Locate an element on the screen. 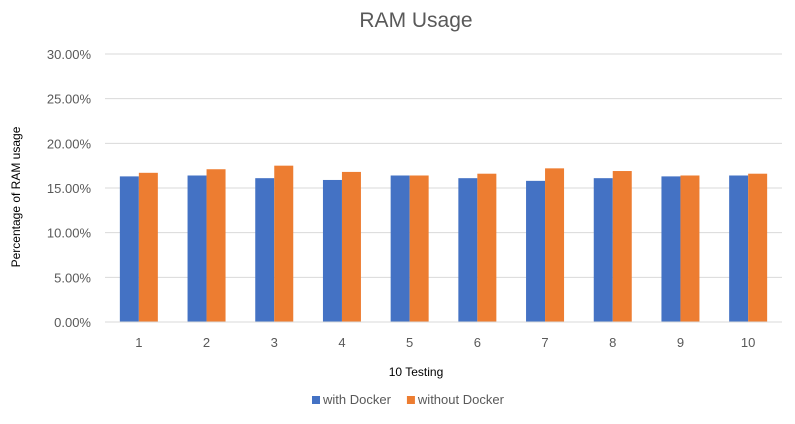 The width and height of the screenshot is (795, 424). x-tick-label: 7 is located at coordinates (544, 342).